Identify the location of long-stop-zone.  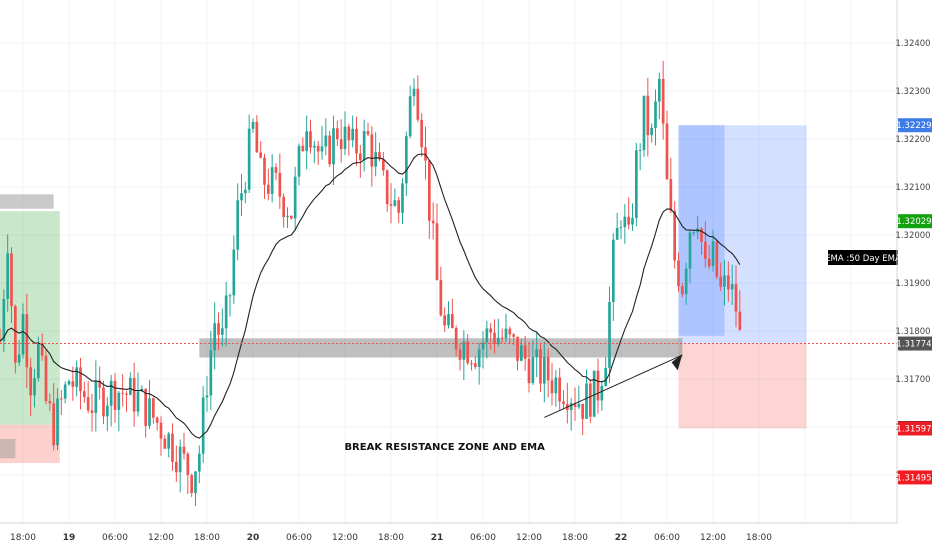
(742, 386).